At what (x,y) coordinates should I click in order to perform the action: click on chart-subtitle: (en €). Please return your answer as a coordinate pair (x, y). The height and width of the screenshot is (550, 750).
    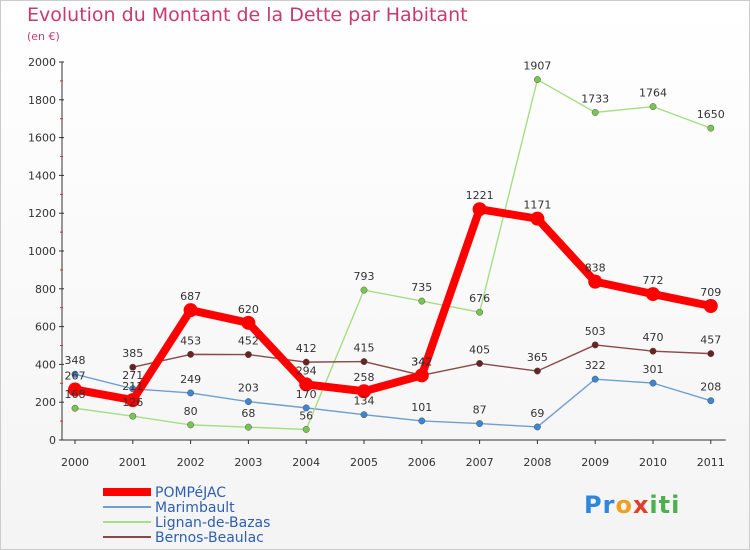
    Looking at the image, I should click on (43, 36).